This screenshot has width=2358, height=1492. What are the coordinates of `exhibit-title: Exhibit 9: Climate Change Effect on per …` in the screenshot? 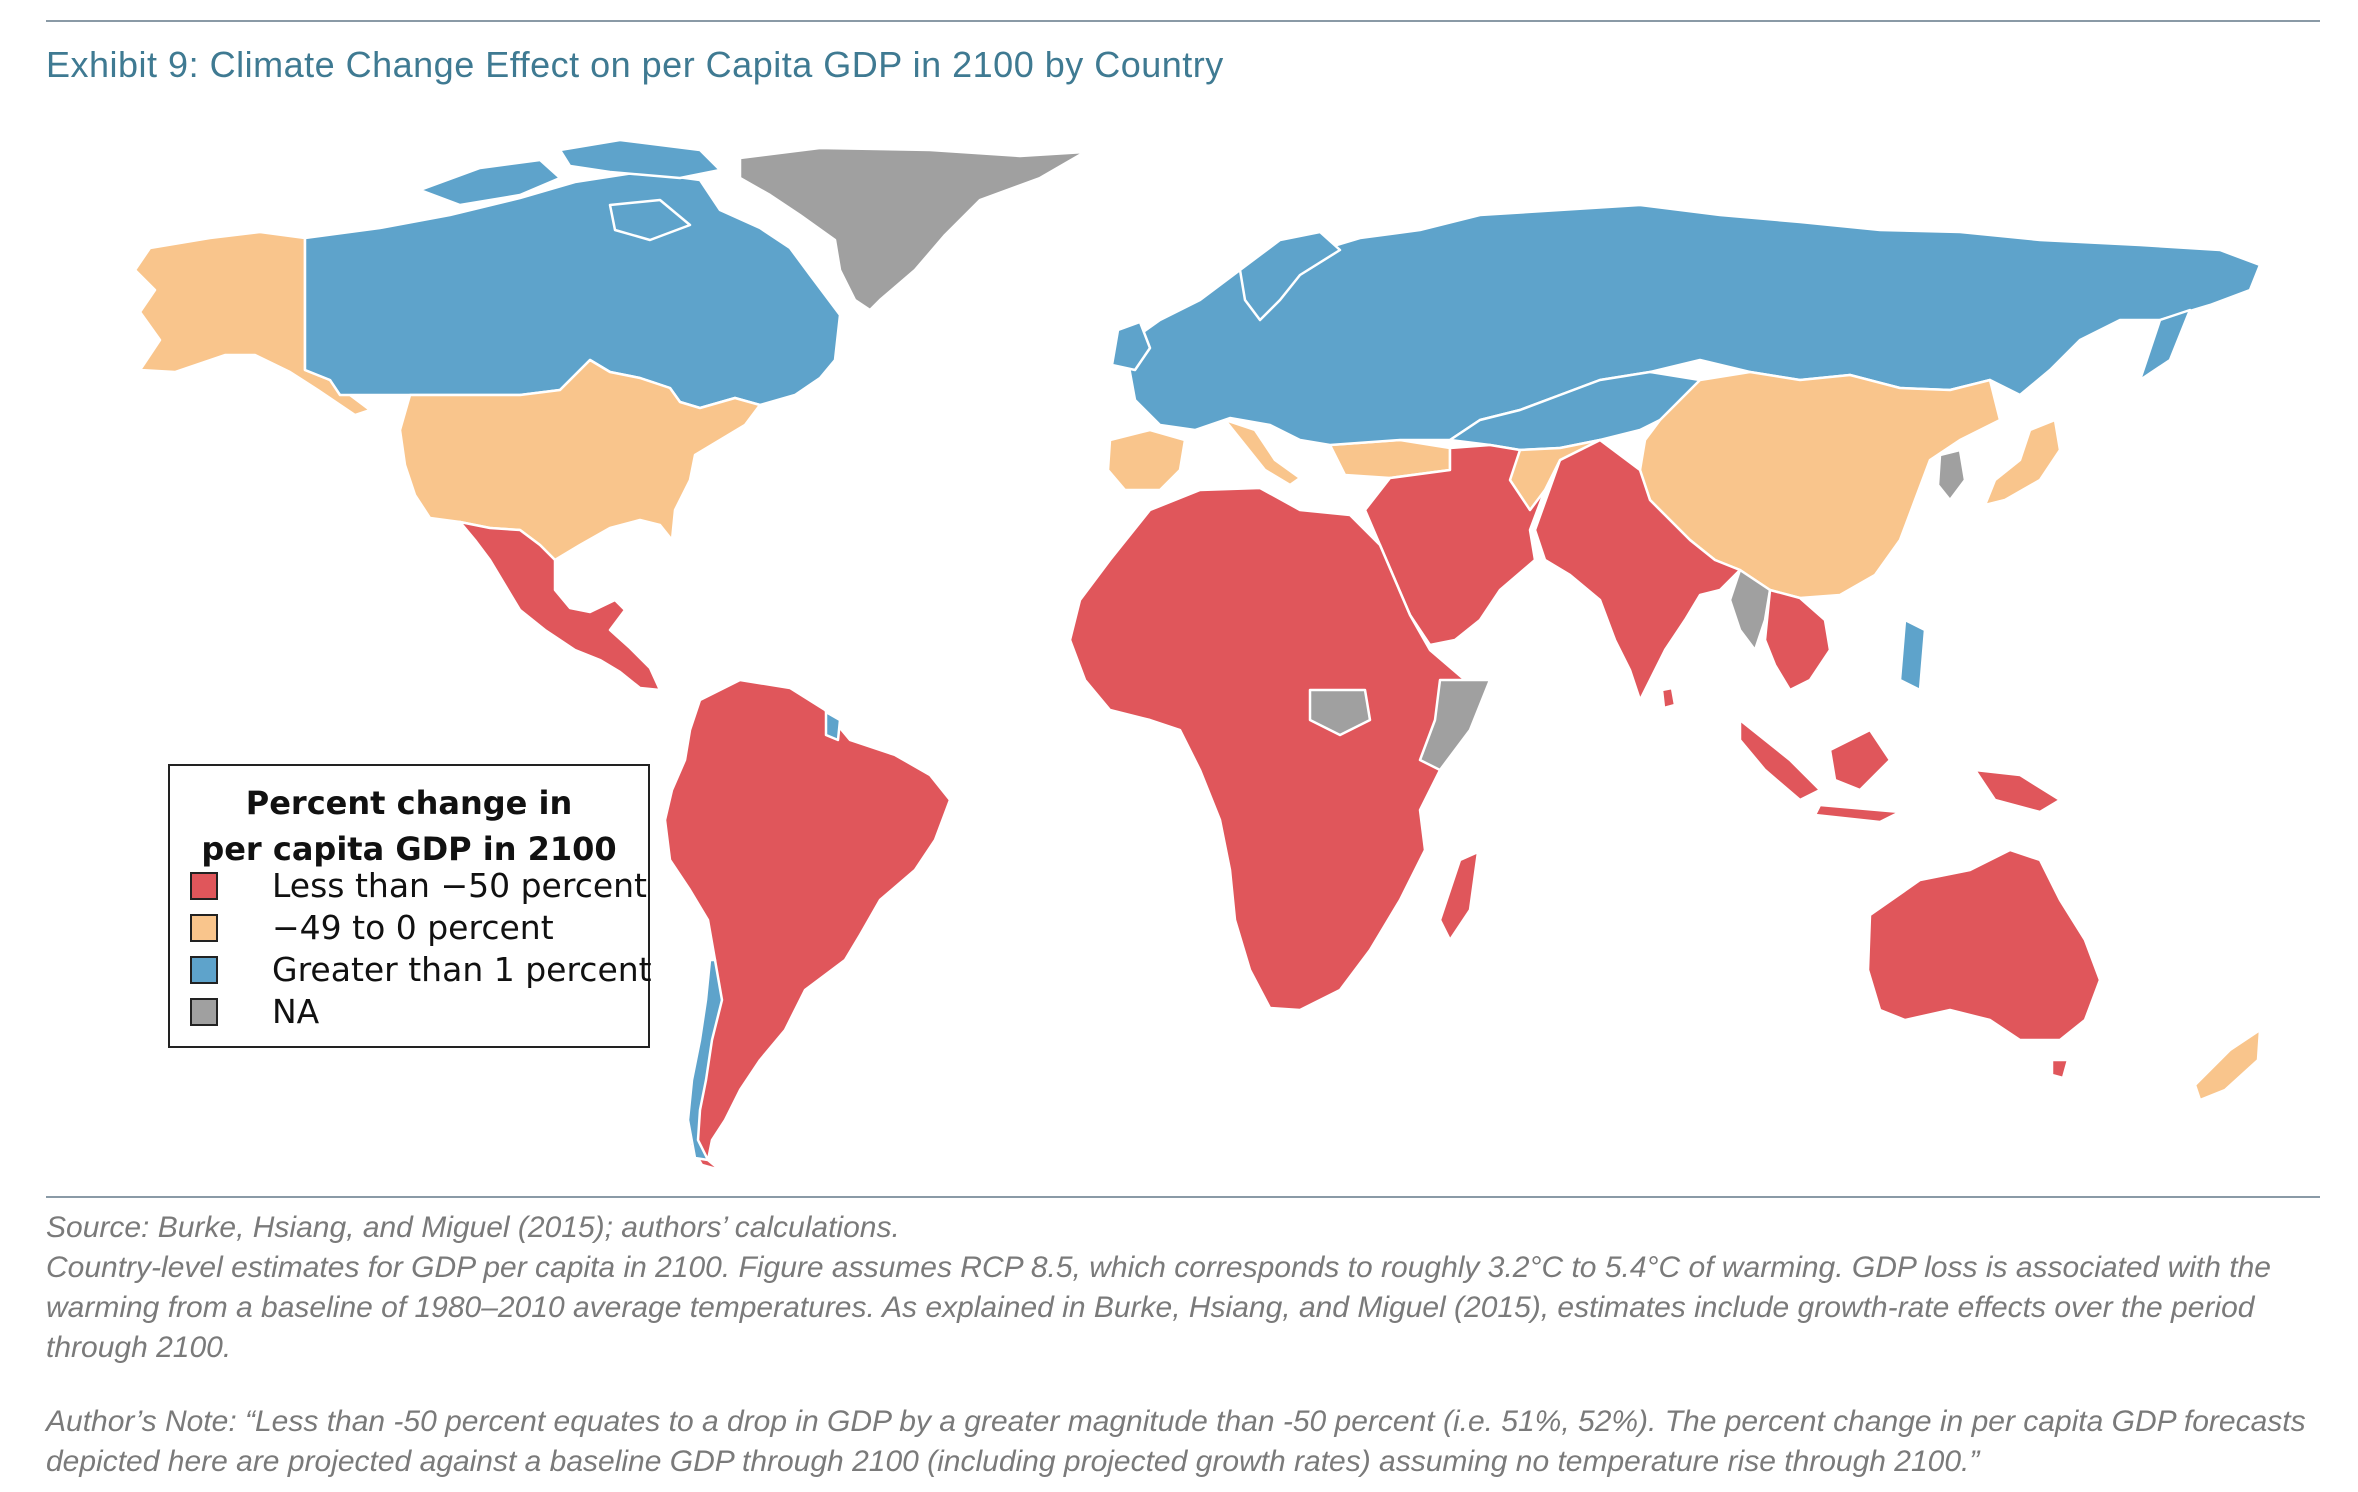 It's located at (635, 64).